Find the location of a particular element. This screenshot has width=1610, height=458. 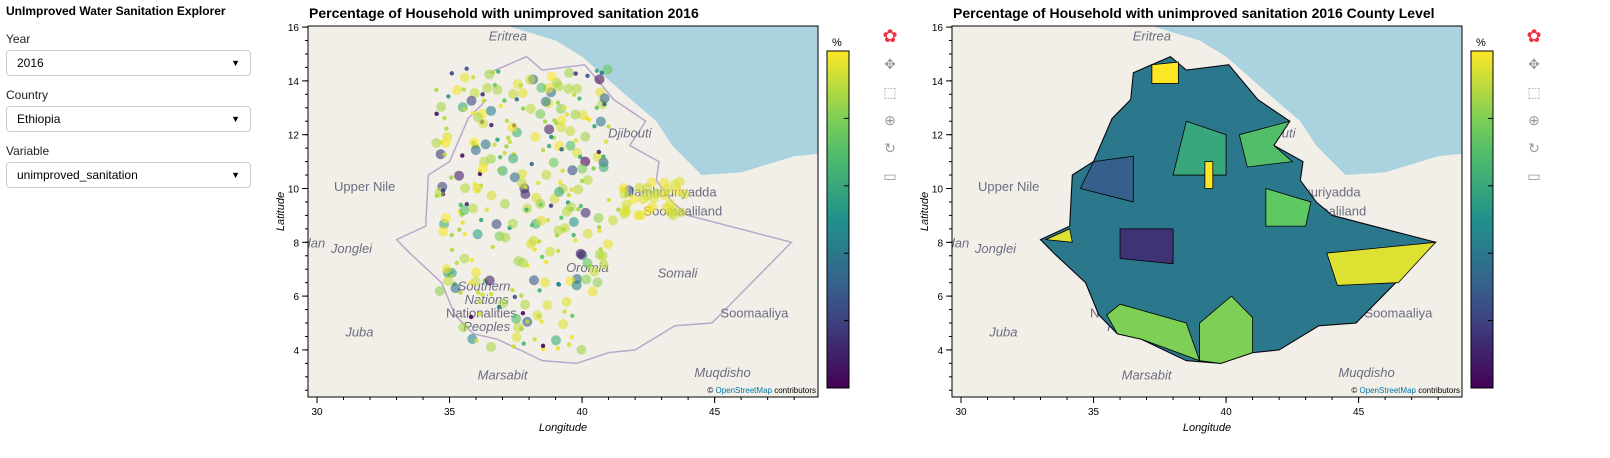

sea-red-sea-gulf-of-aden is located at coordinates (662, 101).